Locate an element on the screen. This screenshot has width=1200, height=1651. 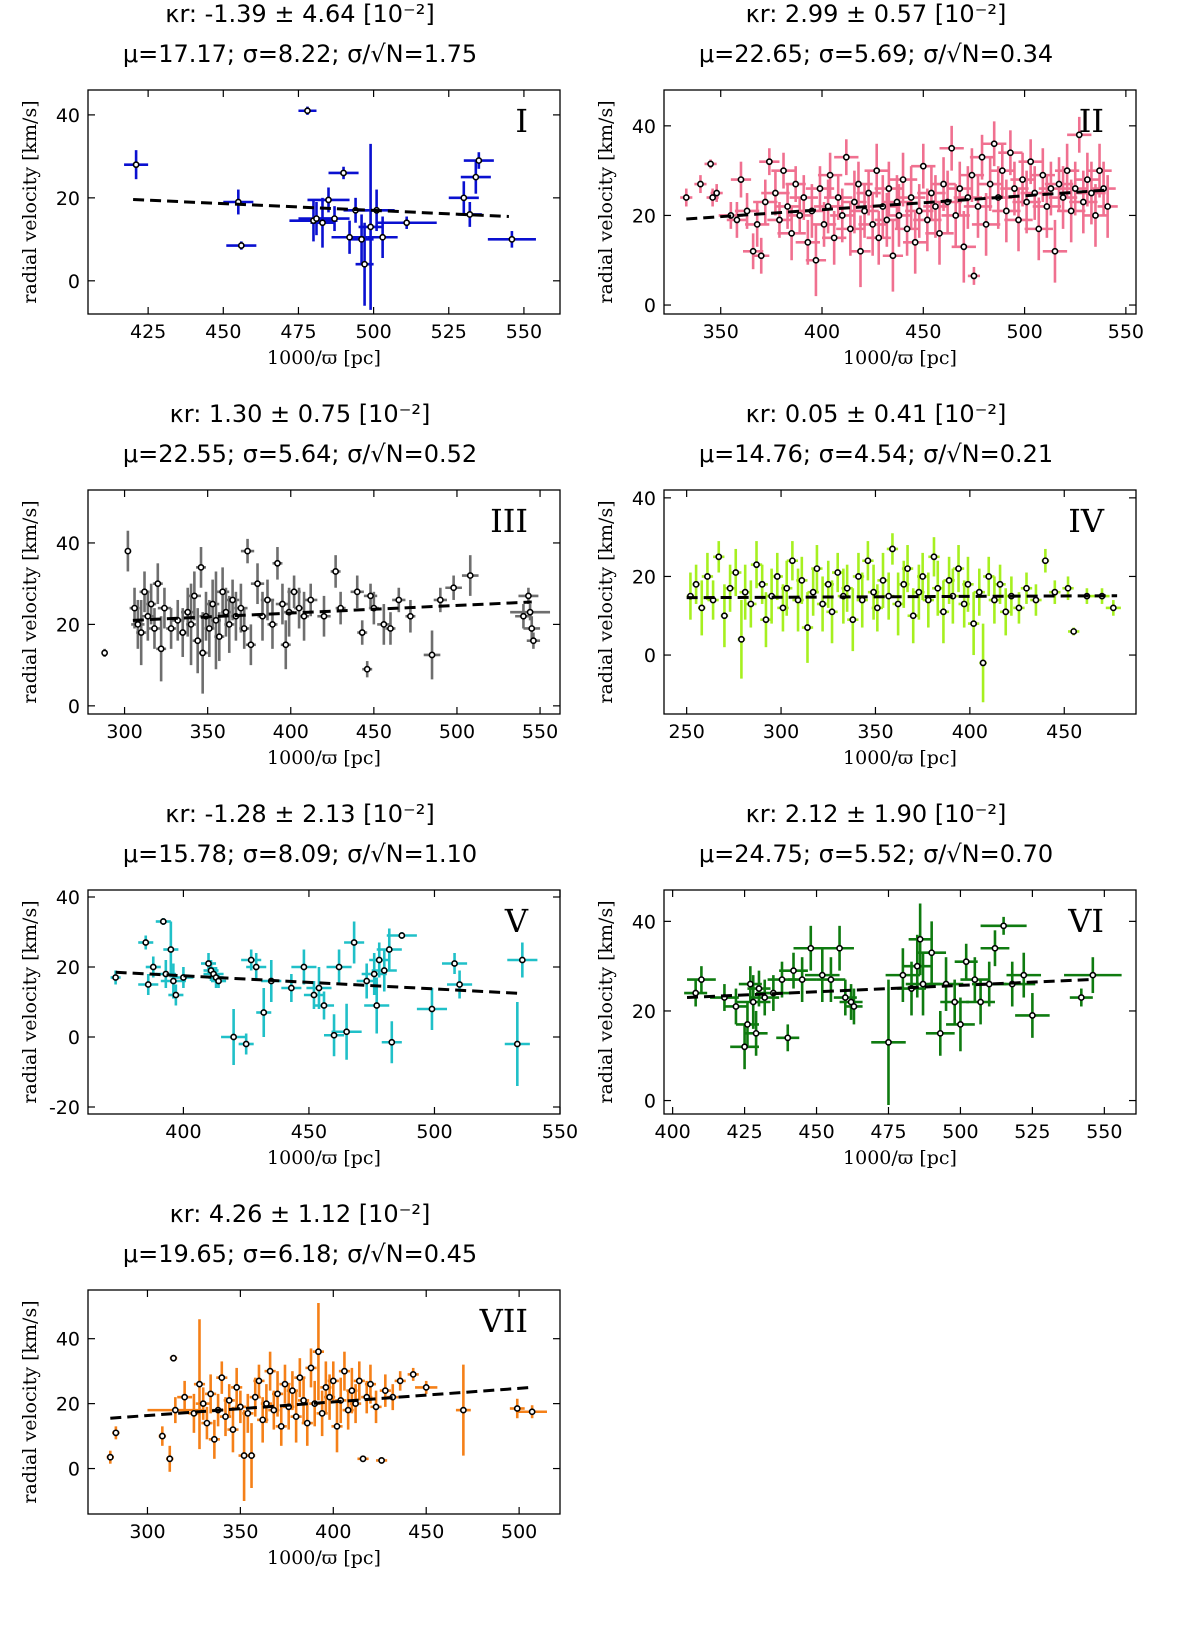
plot-frame is located at coordinates (900, 602).